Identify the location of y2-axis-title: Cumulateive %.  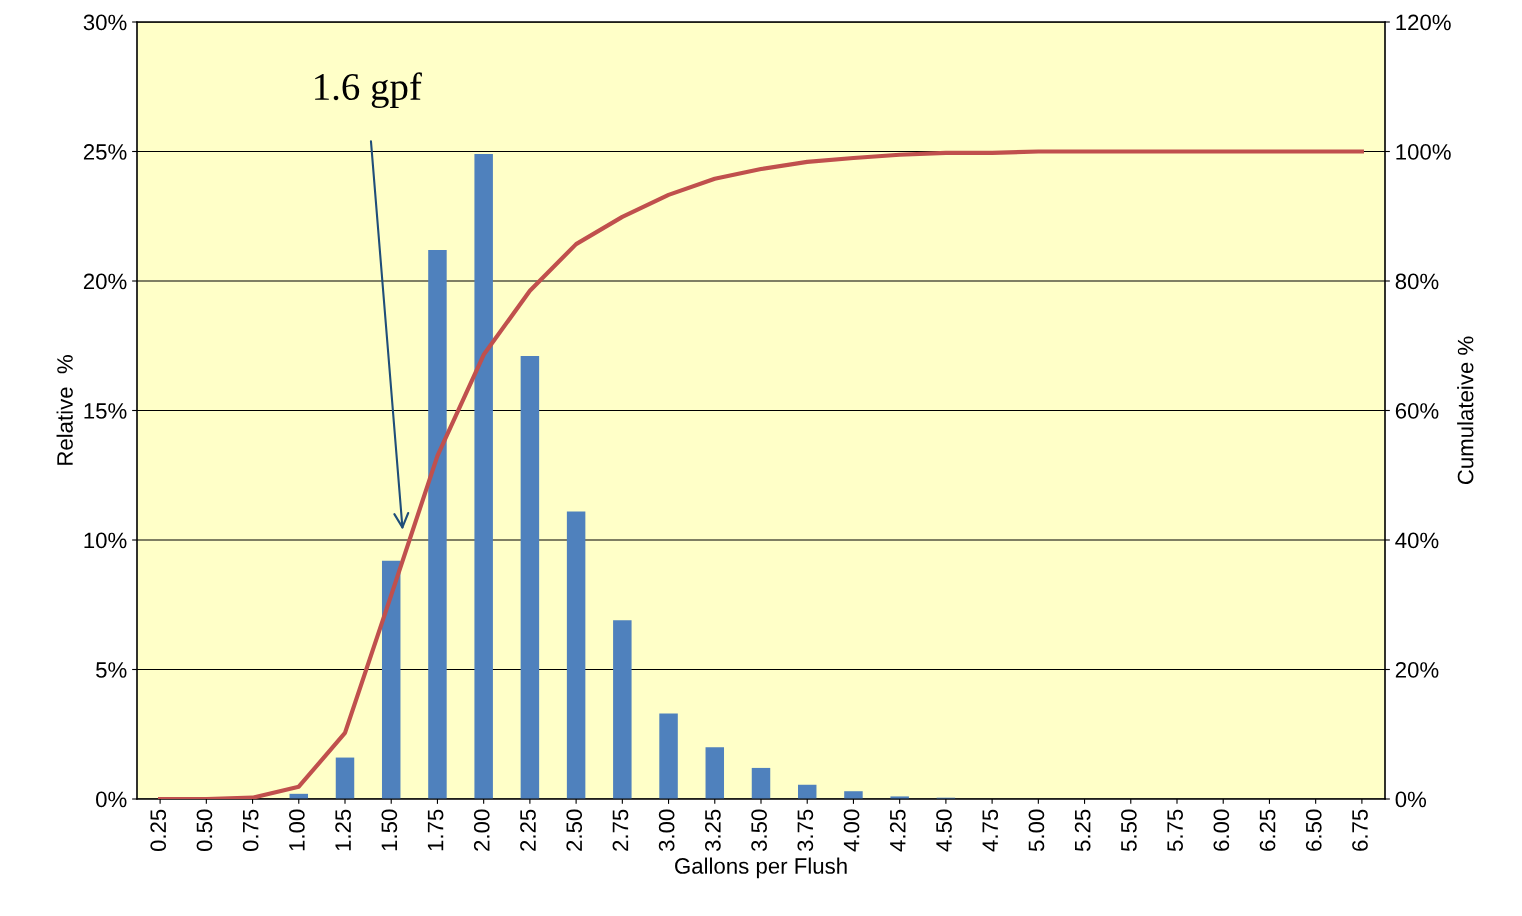
(1465, 410).